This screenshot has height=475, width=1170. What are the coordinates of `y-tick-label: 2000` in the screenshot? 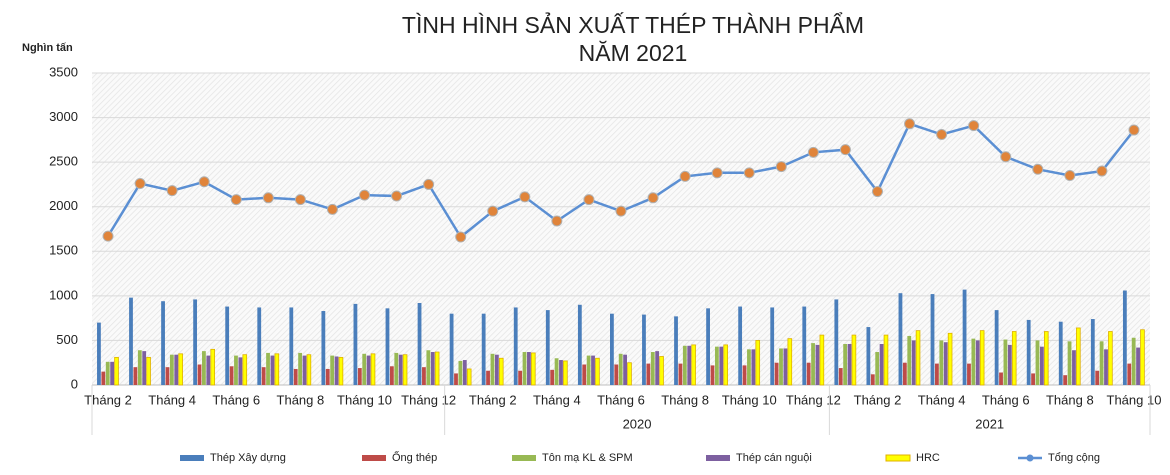 It's located at (63, 205).